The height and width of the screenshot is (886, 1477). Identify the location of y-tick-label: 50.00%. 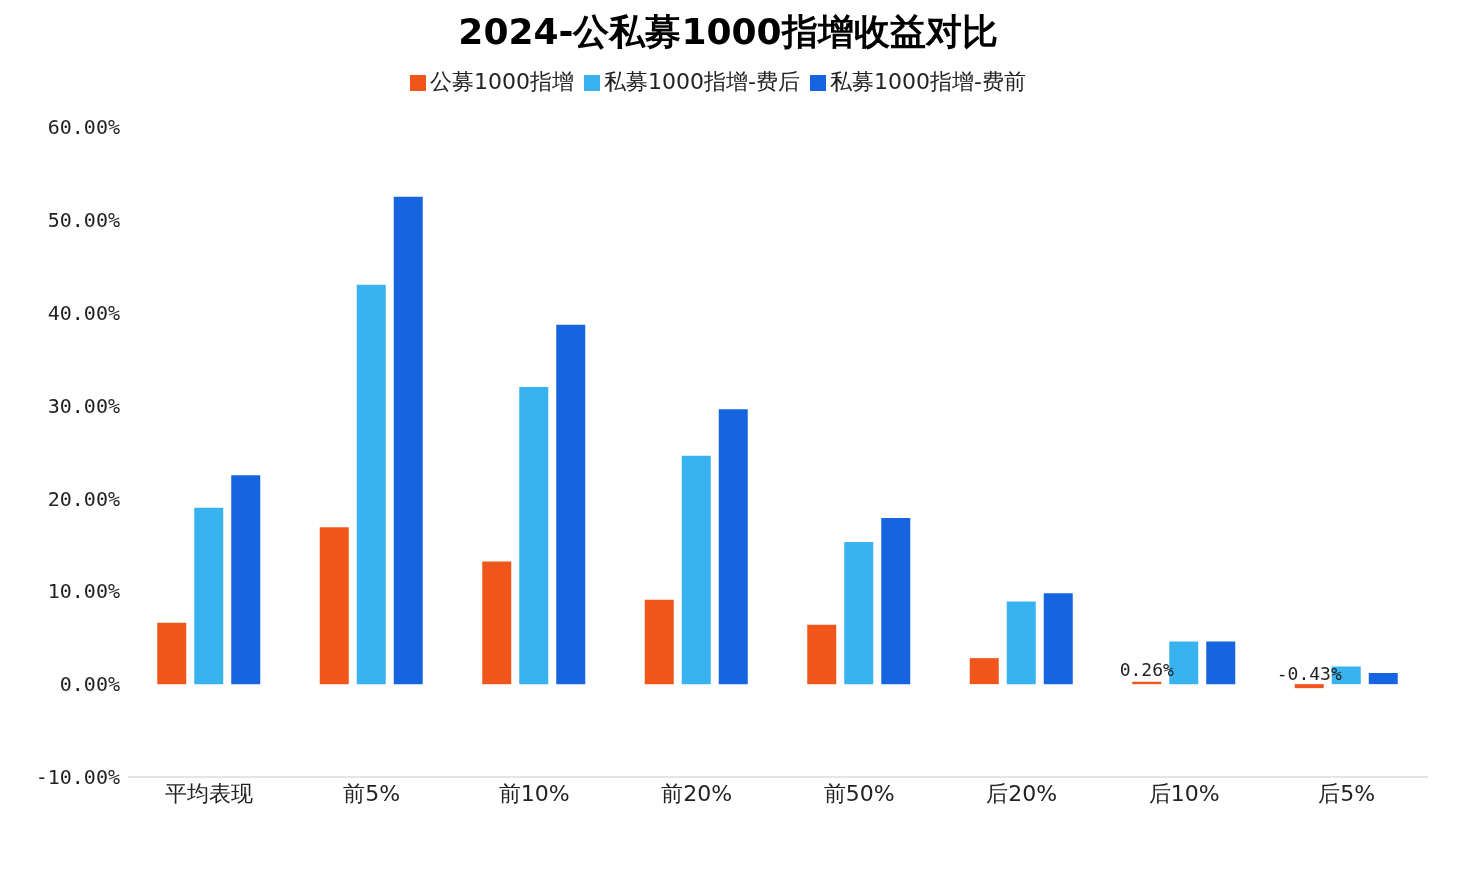
(83, 219).